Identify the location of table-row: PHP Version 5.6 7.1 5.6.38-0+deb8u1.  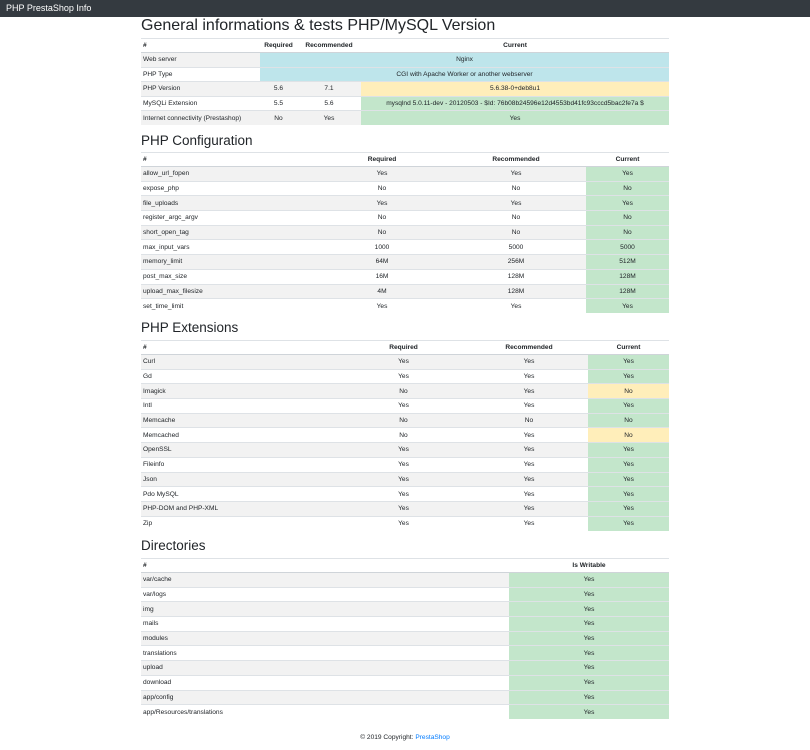
(405, 89).